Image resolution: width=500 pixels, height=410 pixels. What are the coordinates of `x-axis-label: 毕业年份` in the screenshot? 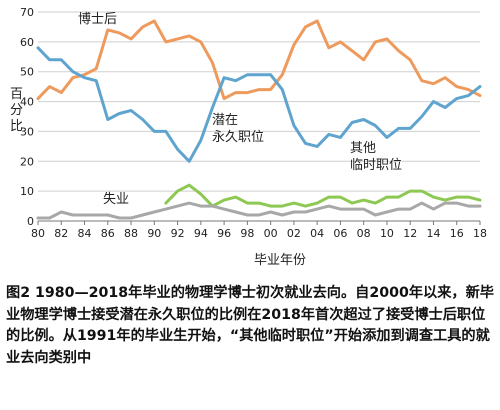 It's located at (280, 260).